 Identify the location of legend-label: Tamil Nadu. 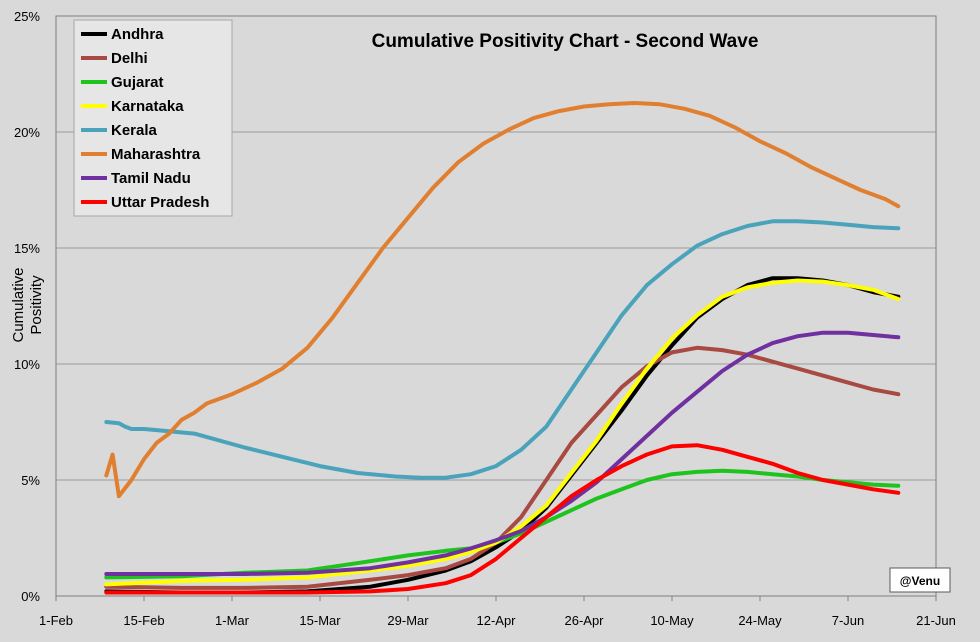
(151, 178).